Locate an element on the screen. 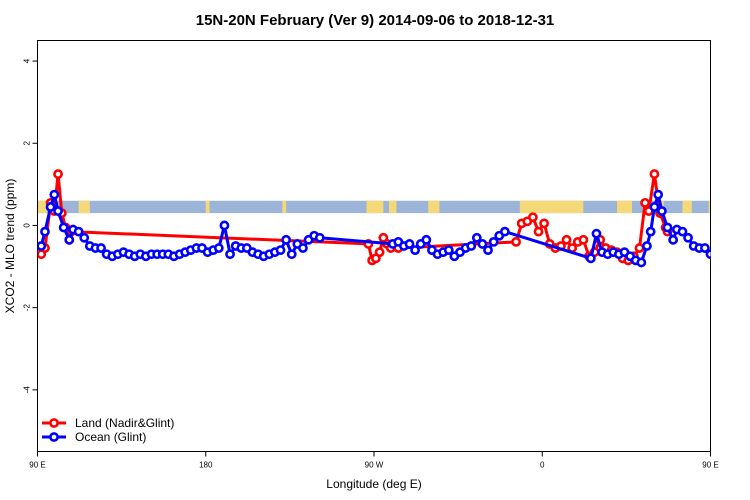  y-tick-label: 0 is located at coordinates (27, 225).